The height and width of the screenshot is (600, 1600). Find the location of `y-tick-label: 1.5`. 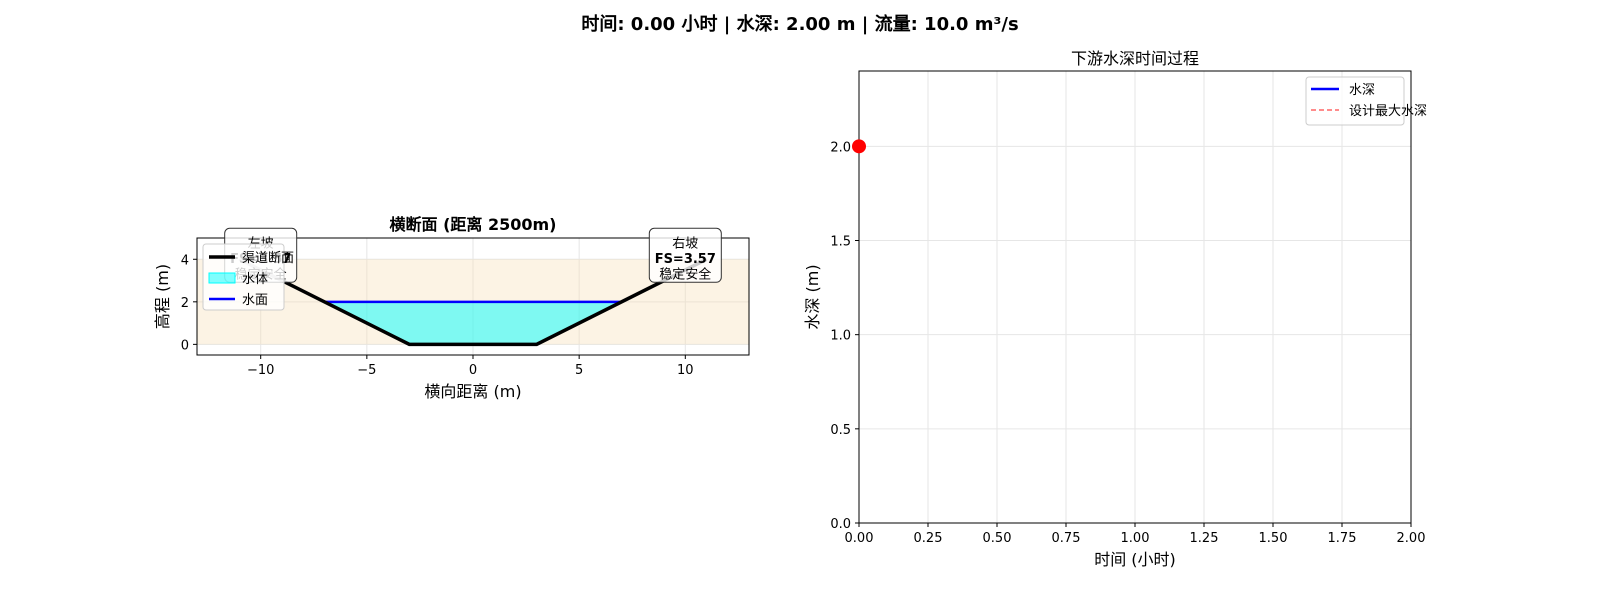

y-tick-label: 1.5 is located at coordinates (840, 242).